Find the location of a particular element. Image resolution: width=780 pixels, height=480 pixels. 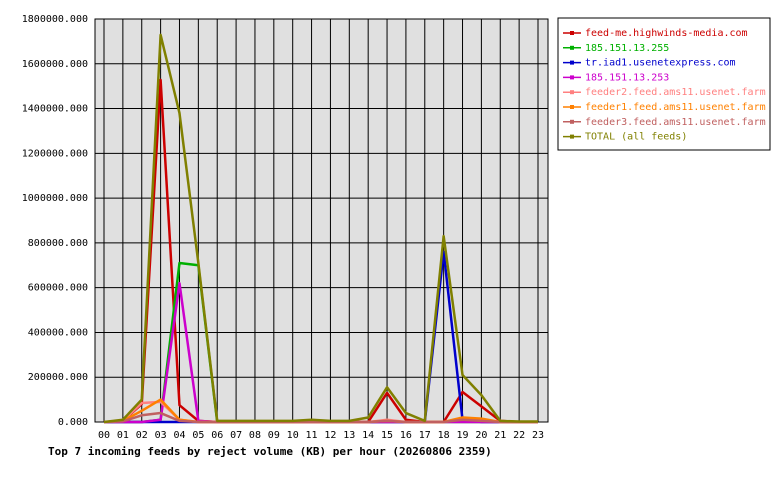

x-tick-label: 16 is located at coordinates (406, 435).